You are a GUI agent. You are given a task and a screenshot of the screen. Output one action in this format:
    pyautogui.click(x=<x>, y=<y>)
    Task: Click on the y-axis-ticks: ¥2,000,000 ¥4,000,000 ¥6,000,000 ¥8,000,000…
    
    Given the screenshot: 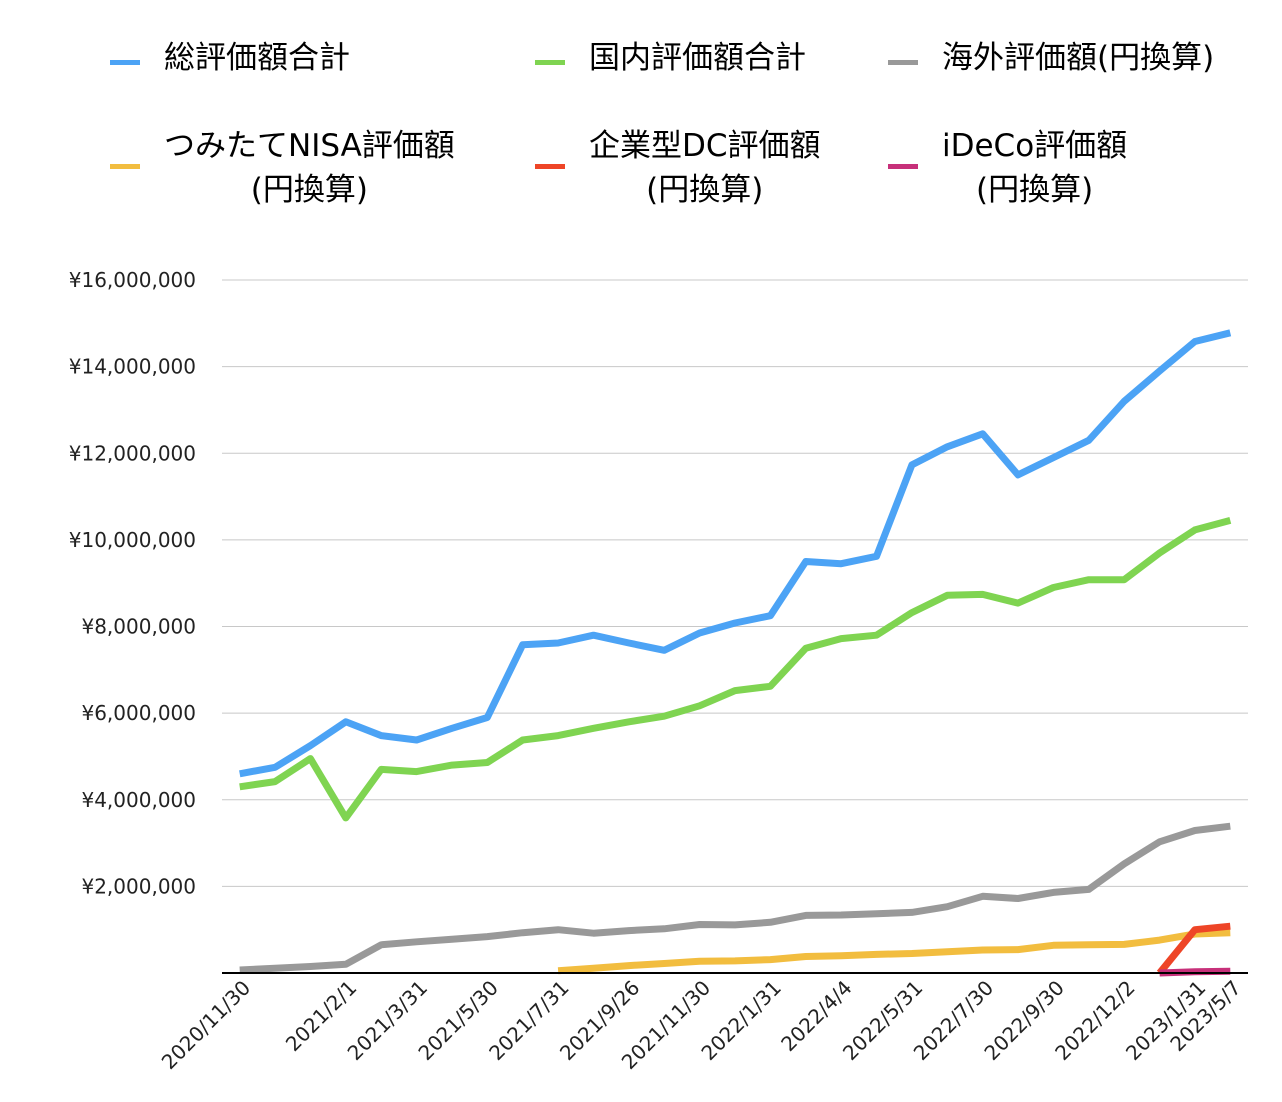 What is the action you would take?
    pyautogui.click(x=132, y=583)
    